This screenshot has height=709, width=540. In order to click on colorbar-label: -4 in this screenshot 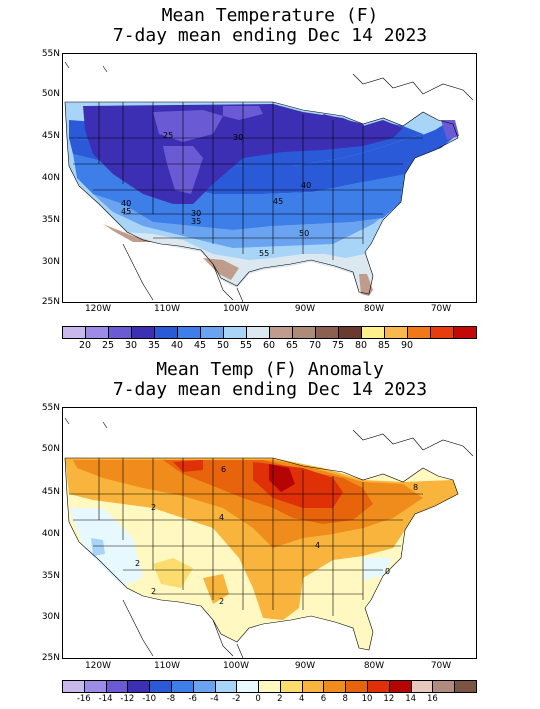, I will do `click(214, 699)`.